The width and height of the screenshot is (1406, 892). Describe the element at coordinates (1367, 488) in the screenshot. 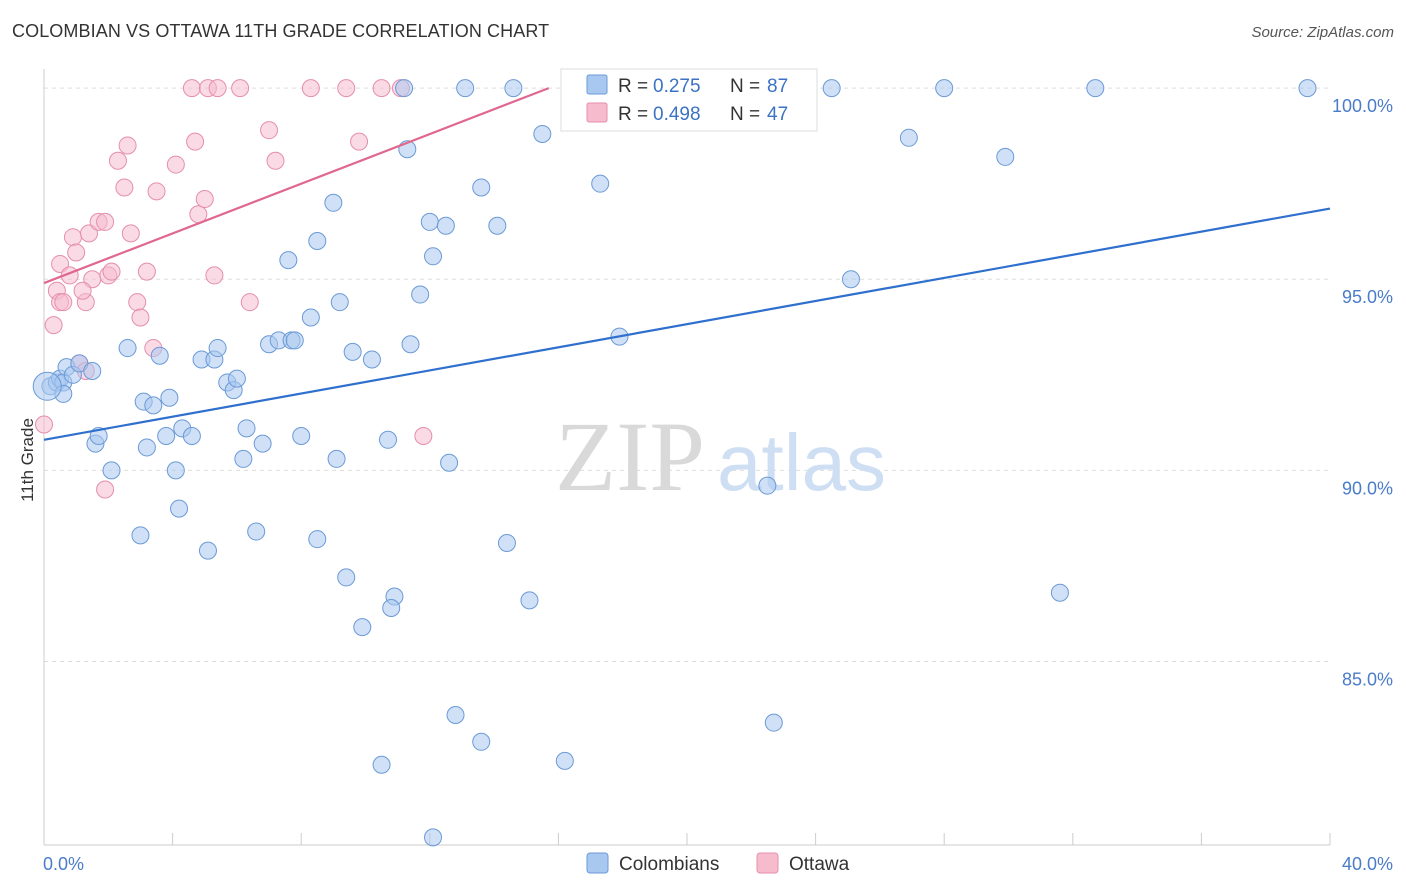

I see `y-tick-label-90: 90.0%` at that location.